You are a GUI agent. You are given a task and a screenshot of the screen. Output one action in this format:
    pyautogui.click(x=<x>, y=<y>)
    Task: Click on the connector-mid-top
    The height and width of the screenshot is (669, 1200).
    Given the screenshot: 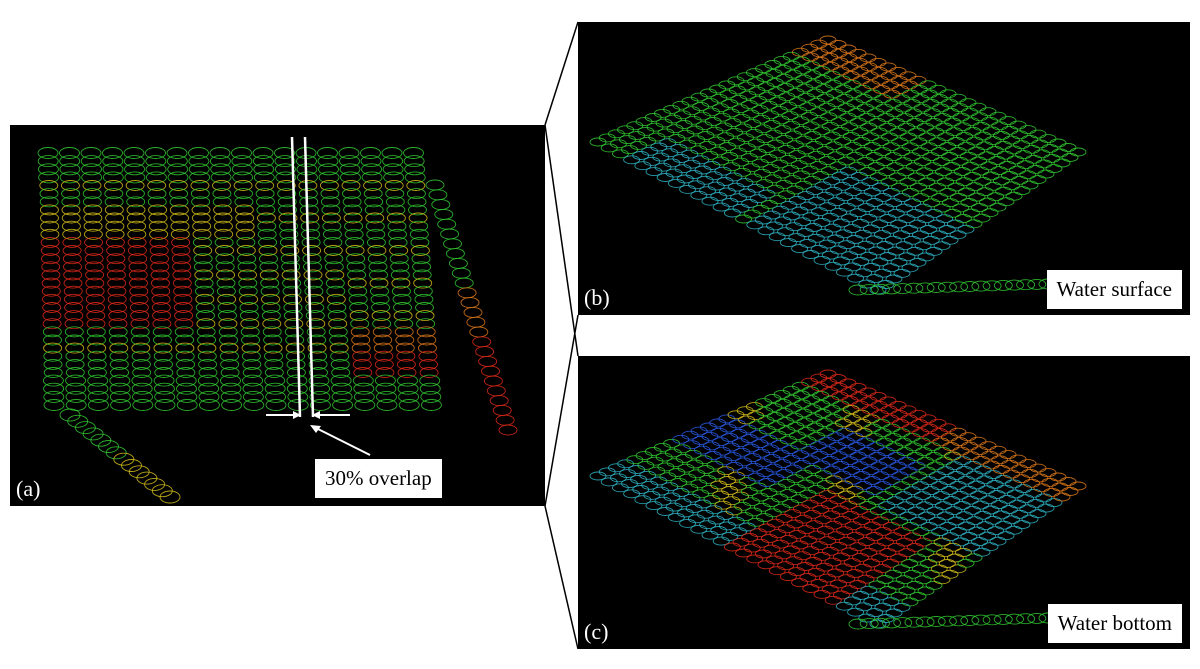 What is the action you would take?
    pyautogui.click(x=561, y=410)
    